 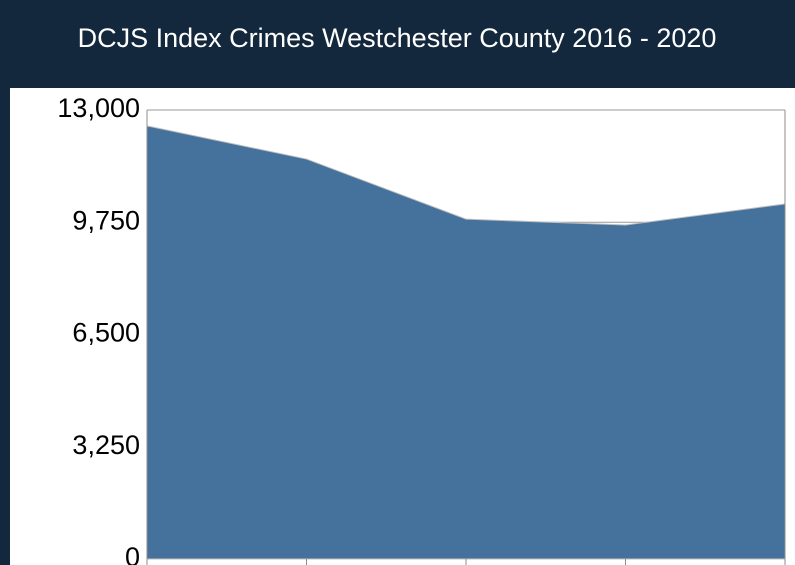 What do you see at coordinates (132, 553) in the screenshot?
I see `y-tick-label: 0` at bounding box center [132, 553].